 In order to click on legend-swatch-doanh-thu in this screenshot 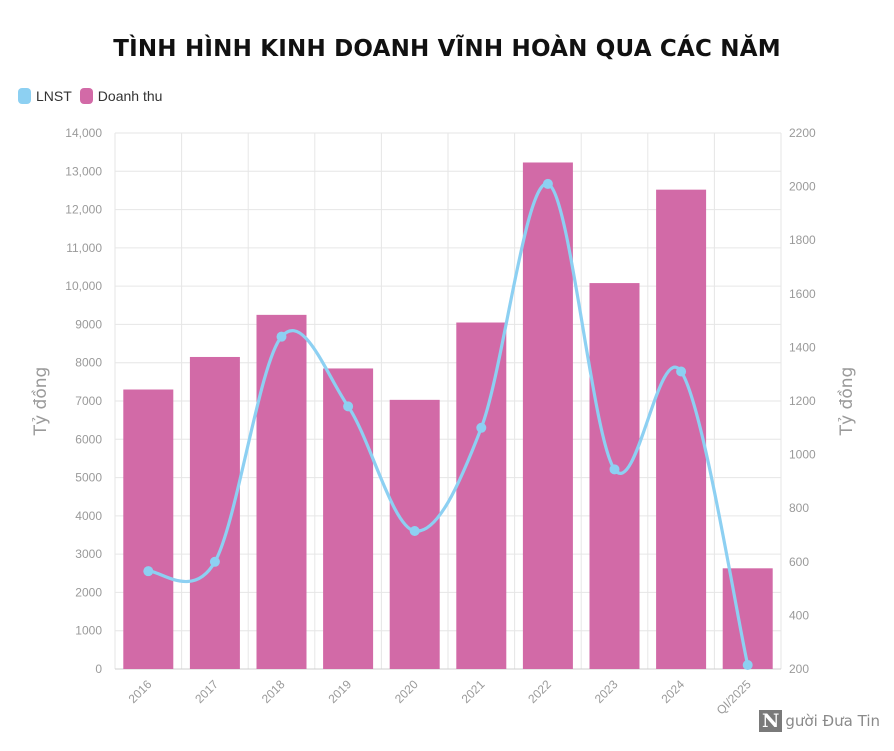, I will do `click(86, 96)`.